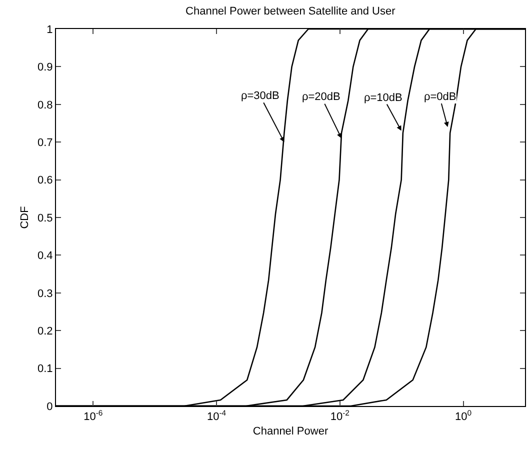 The width and height of the screenshot is (528, 453). I want to click on x-tick-label: 10$^{-6}$, so click(93, 416).